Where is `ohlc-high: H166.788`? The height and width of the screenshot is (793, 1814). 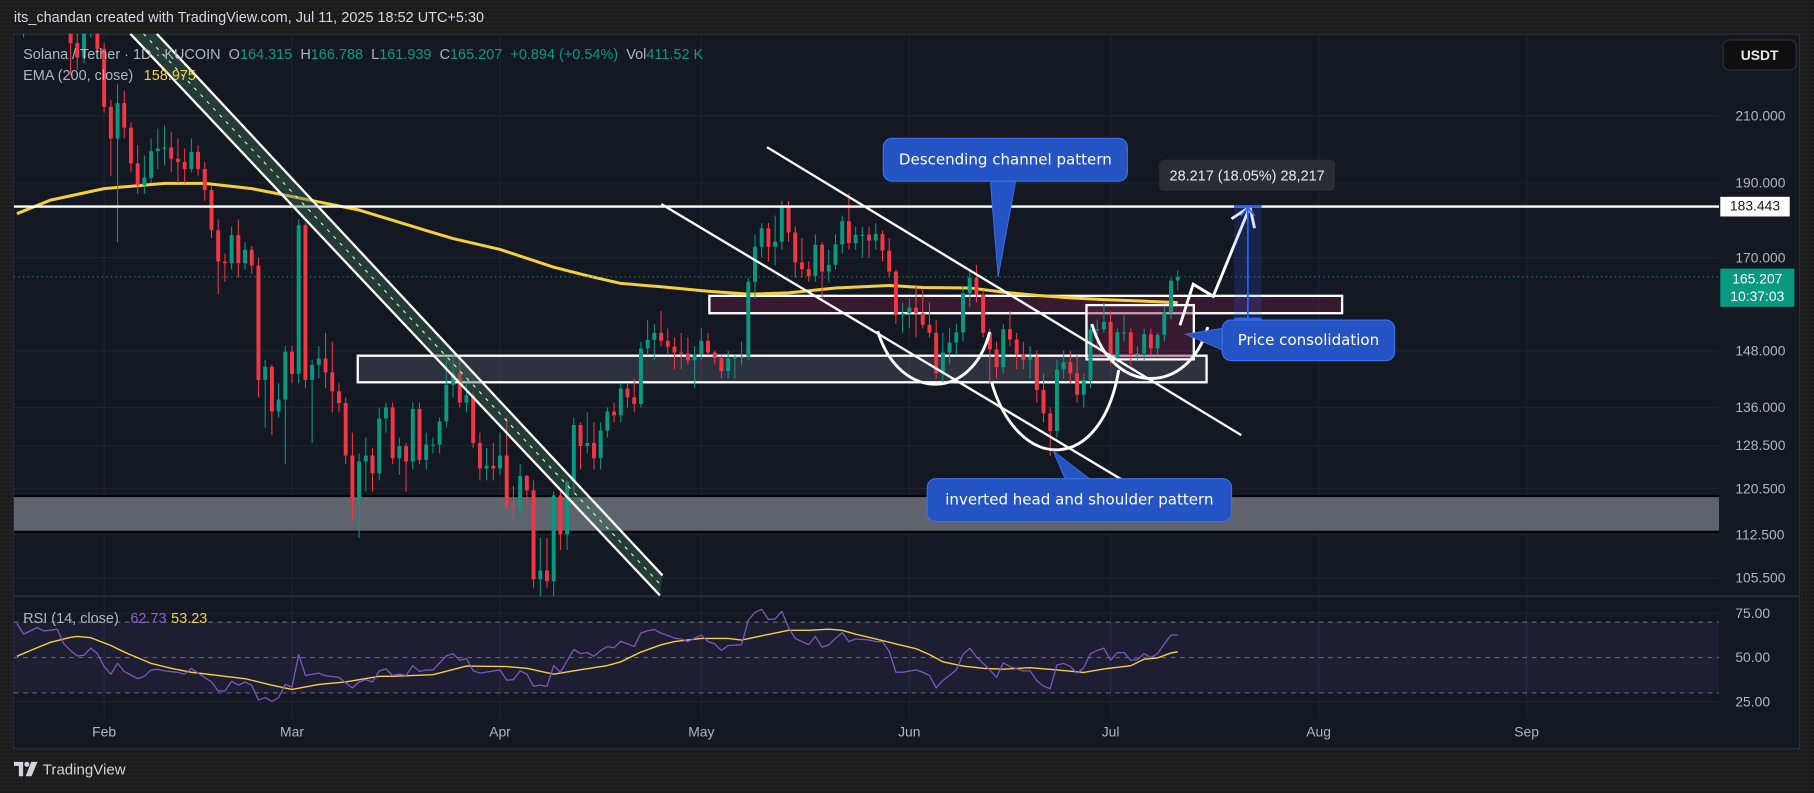
ohlc-high: H166.788 is located at coordinates (331, 54).